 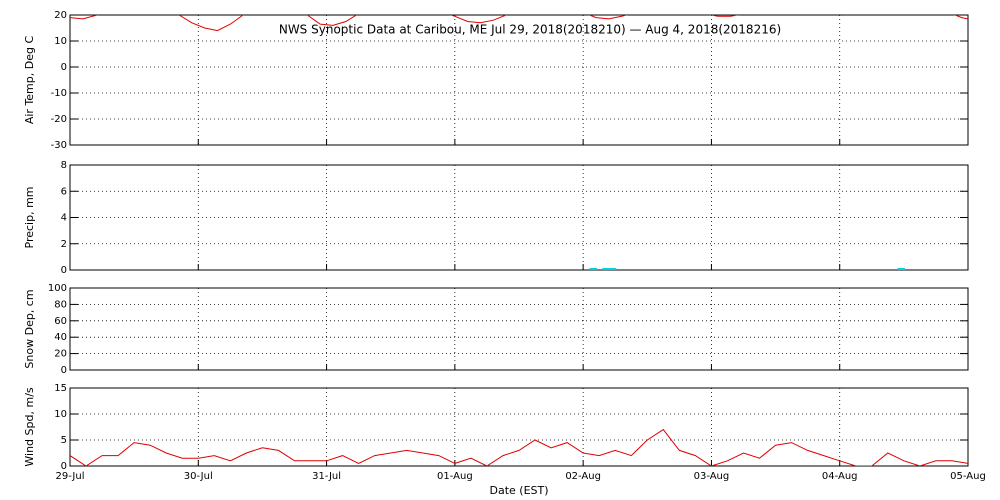 What do you see at coordinates (59, 93) in the screenshot?
I see `y-tick-label: -10` at bounding box center [59, 93].